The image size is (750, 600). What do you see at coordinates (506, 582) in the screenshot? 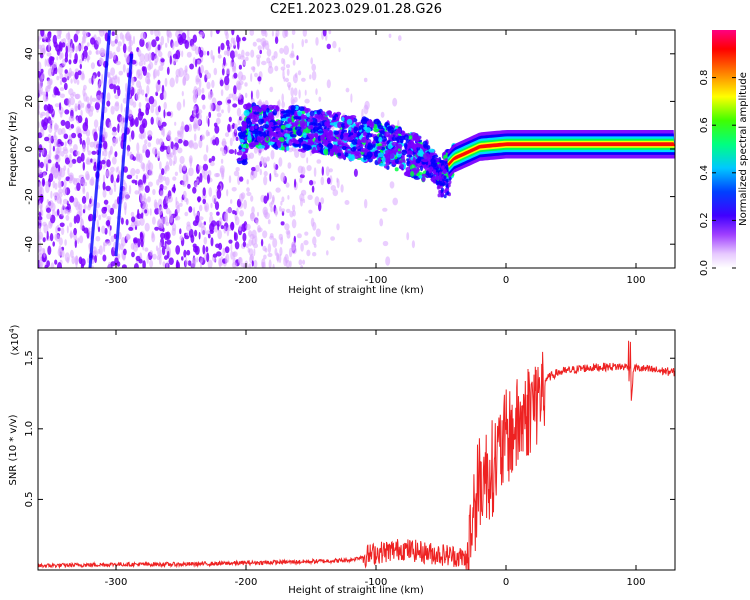
I see `snr-x-tick-label: 0` at bounding box center [506, 582].